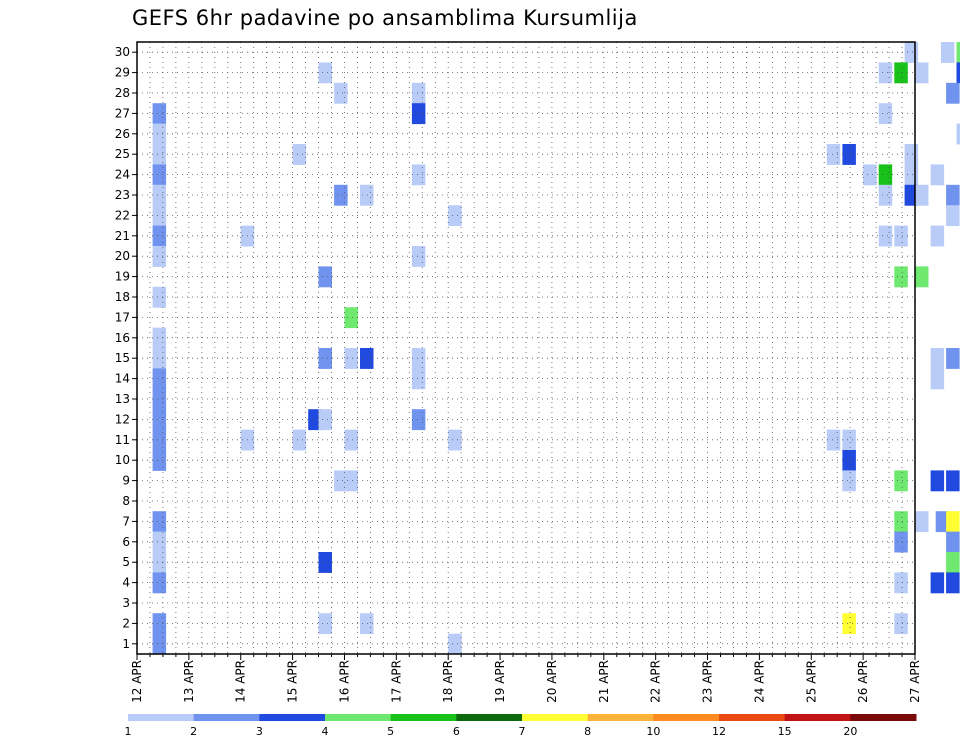 This screenshot has height=742, width=960. What do you see at coordinates (122, 399) in the screenshot?
I see `y-tick-label: 13` at bounding box center [122, 399].